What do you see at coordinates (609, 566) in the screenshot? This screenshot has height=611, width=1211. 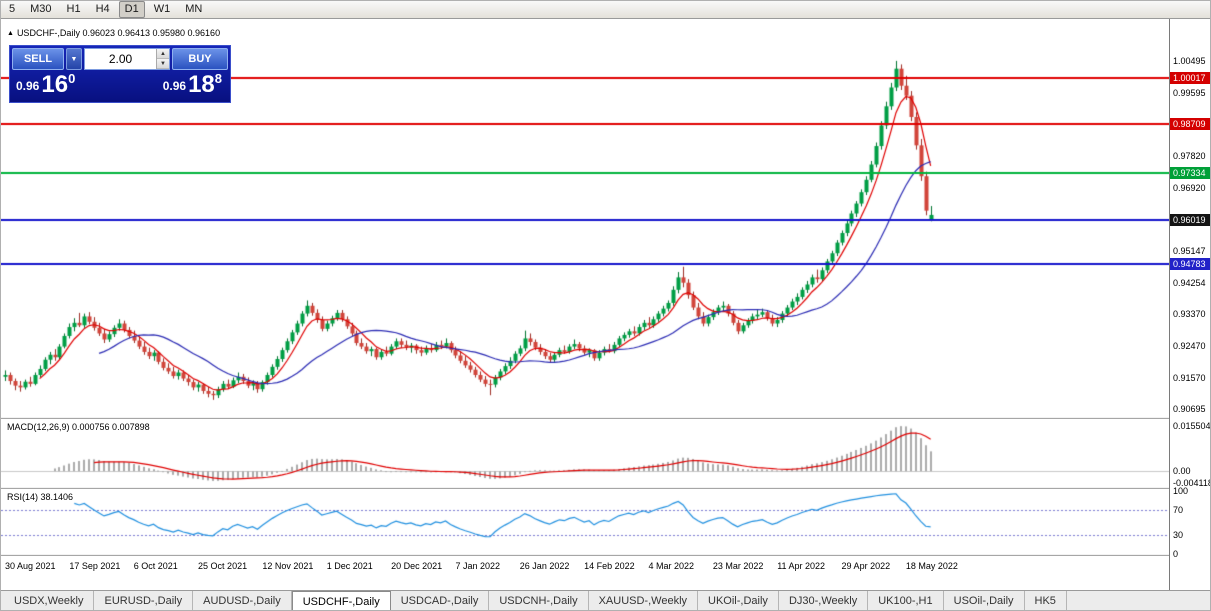 I see `date-label: 14 Feb 2022` at bounding box center [609, 566].